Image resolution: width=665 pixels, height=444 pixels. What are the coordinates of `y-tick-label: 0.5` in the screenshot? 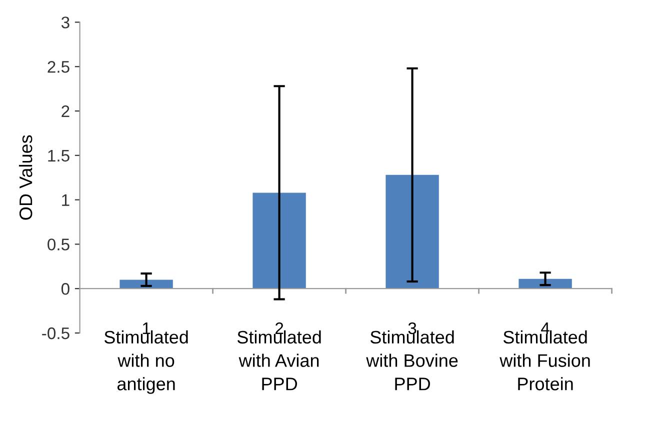 It's located at (59, 244).